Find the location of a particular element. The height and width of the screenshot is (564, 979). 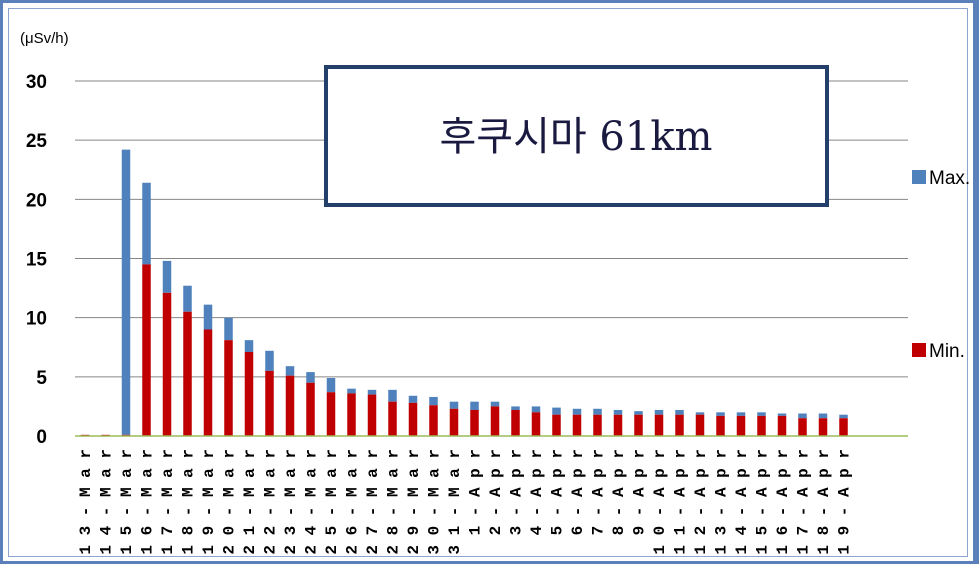

y-tick-label: 25 is located at coordinates (37, 141).